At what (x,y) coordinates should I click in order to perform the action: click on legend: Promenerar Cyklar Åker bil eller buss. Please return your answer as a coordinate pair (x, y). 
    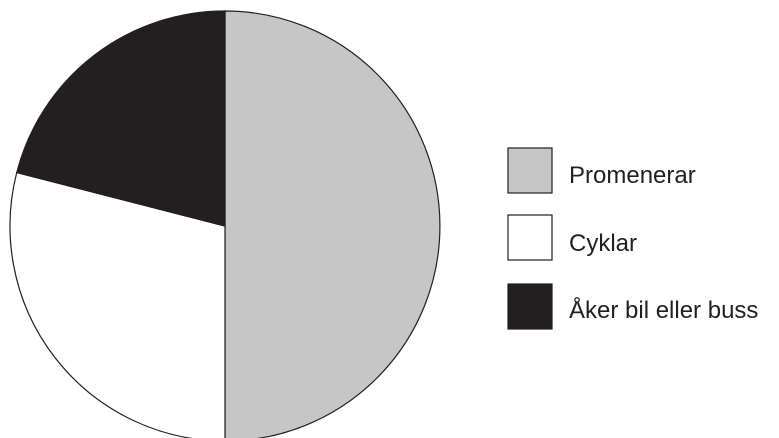
    Looking at the image, I should click on (632, 238).